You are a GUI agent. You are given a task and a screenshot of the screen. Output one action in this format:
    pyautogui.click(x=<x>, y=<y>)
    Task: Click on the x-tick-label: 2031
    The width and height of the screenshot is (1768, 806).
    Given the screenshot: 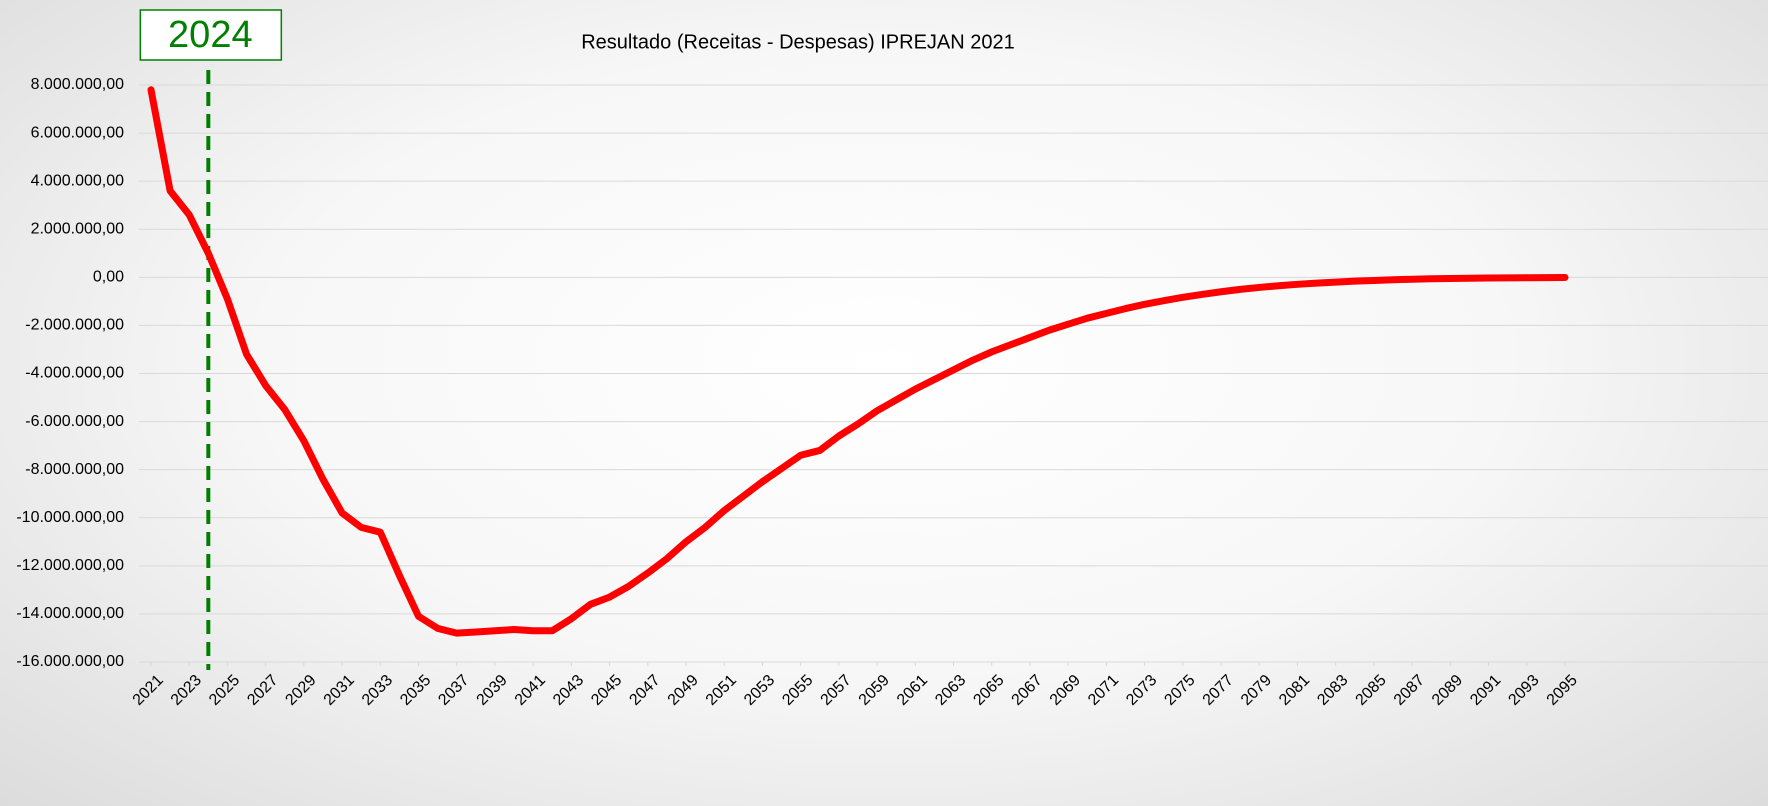 What is the action you would take?
    pyautogui.click(x=339, y=690)
    